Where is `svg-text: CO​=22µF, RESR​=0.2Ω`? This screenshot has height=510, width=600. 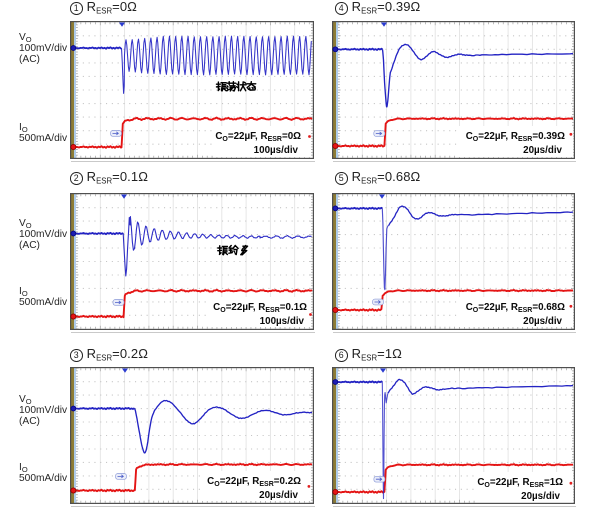 svg-text: CO​=22µF, RESR​=0.2Ω is located at coordinates (254, 482).